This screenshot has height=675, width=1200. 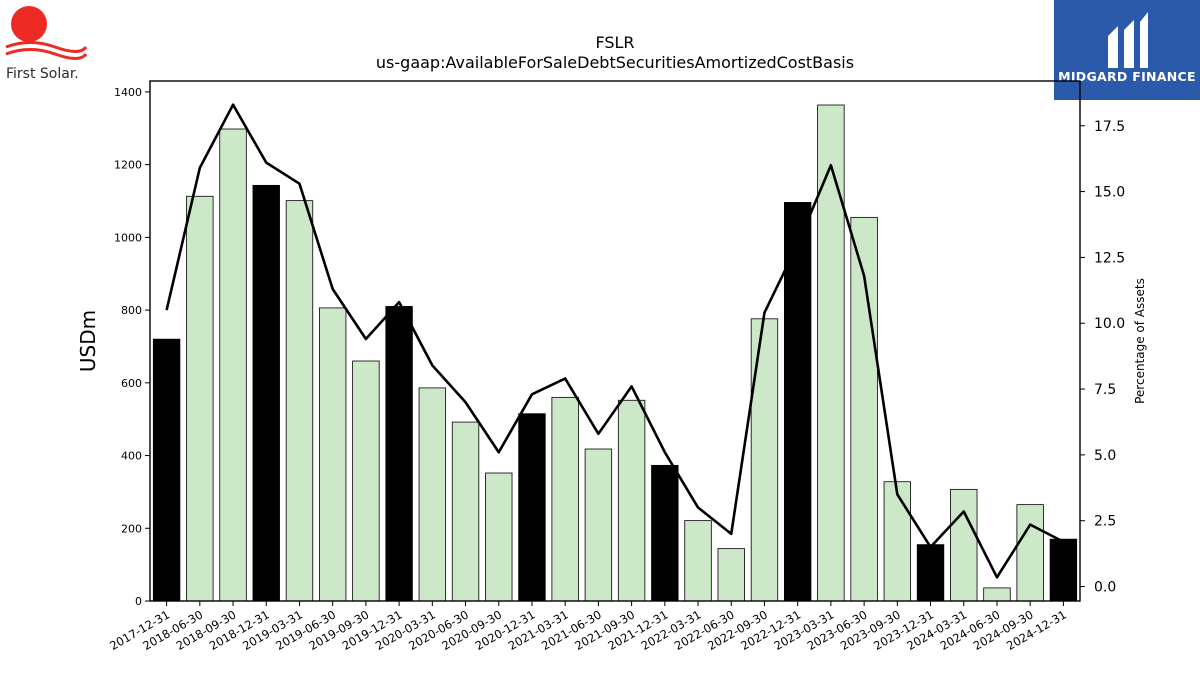 I want to click on y2-tick-label: 10.0, so click(x=1109, y=324).